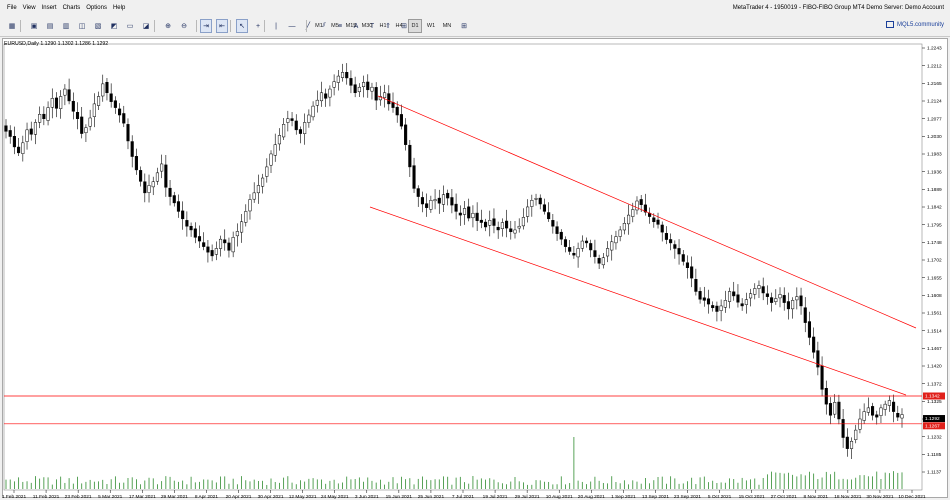 Image resolution: width=950 pixels, height=500 pixels. I want to click on open-folder-icon: ▤, so click(50, 26).